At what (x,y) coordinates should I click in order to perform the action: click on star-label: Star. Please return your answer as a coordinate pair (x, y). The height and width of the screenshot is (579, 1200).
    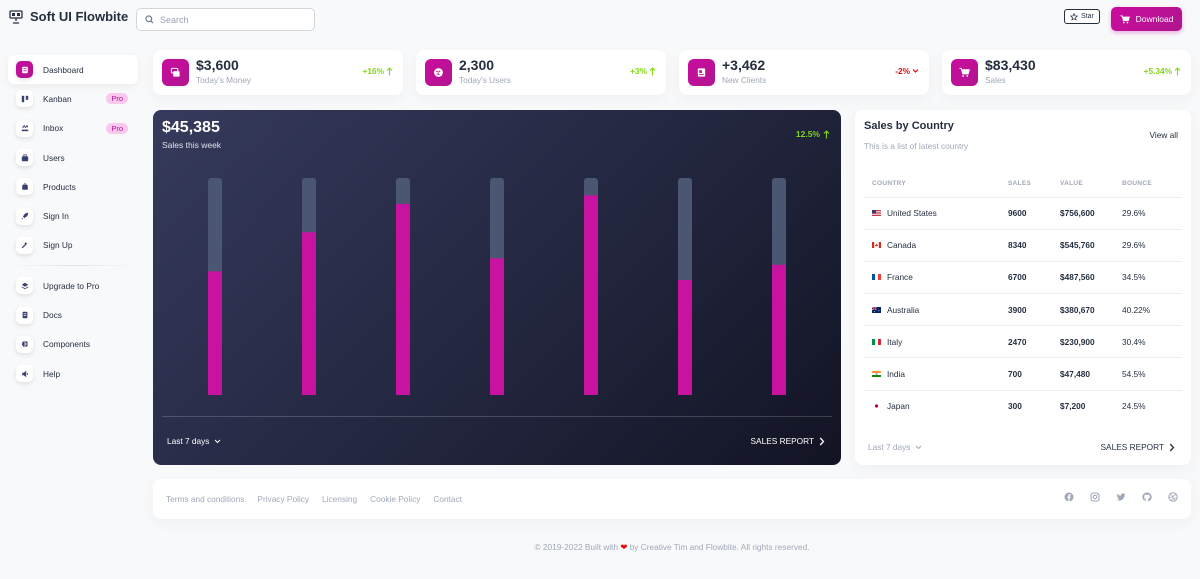
    Looking at the image, I should click on (1087, 16).